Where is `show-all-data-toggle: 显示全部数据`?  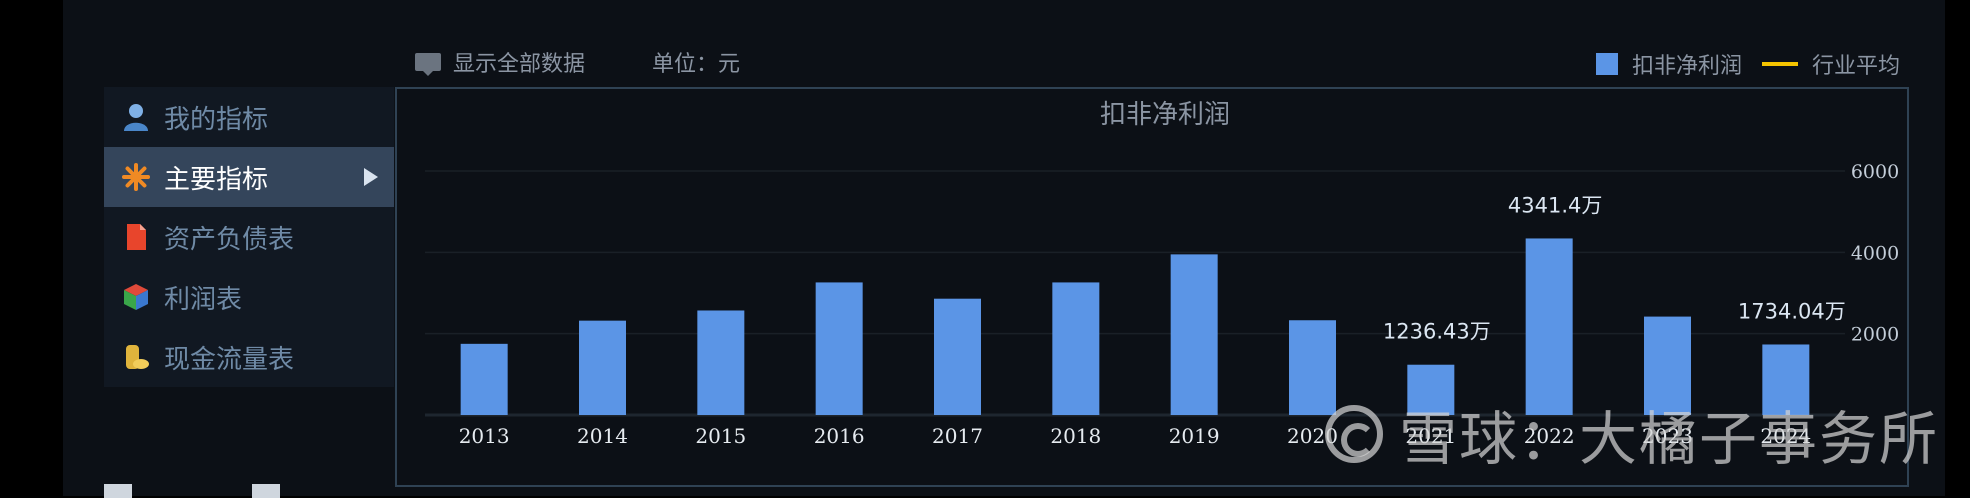
show-all-data-toggle: 显示全部数据 is located at coordinates (500, 62).